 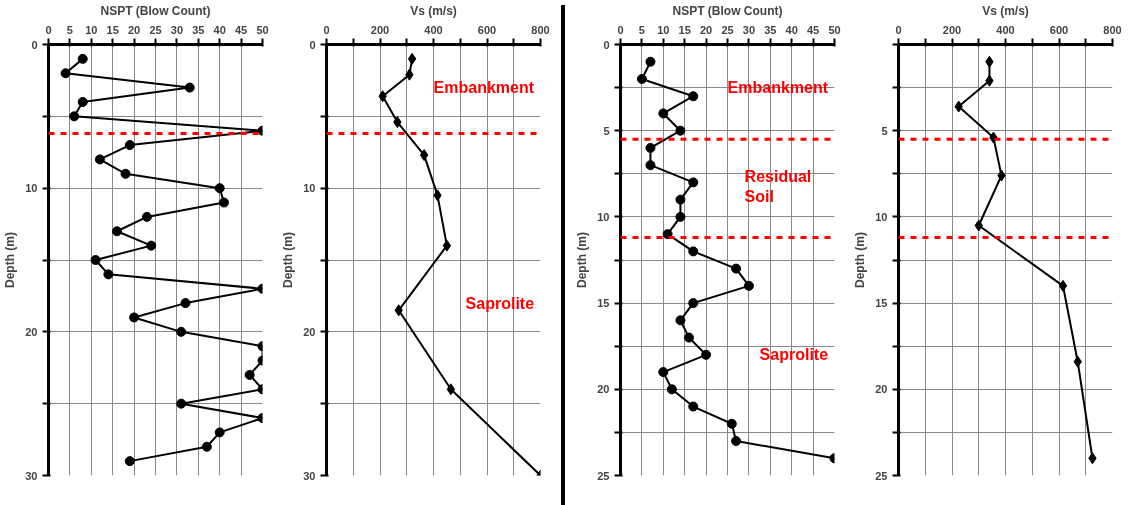 I want to click on annotation: Residual Soil, so click(x=778, y=187).